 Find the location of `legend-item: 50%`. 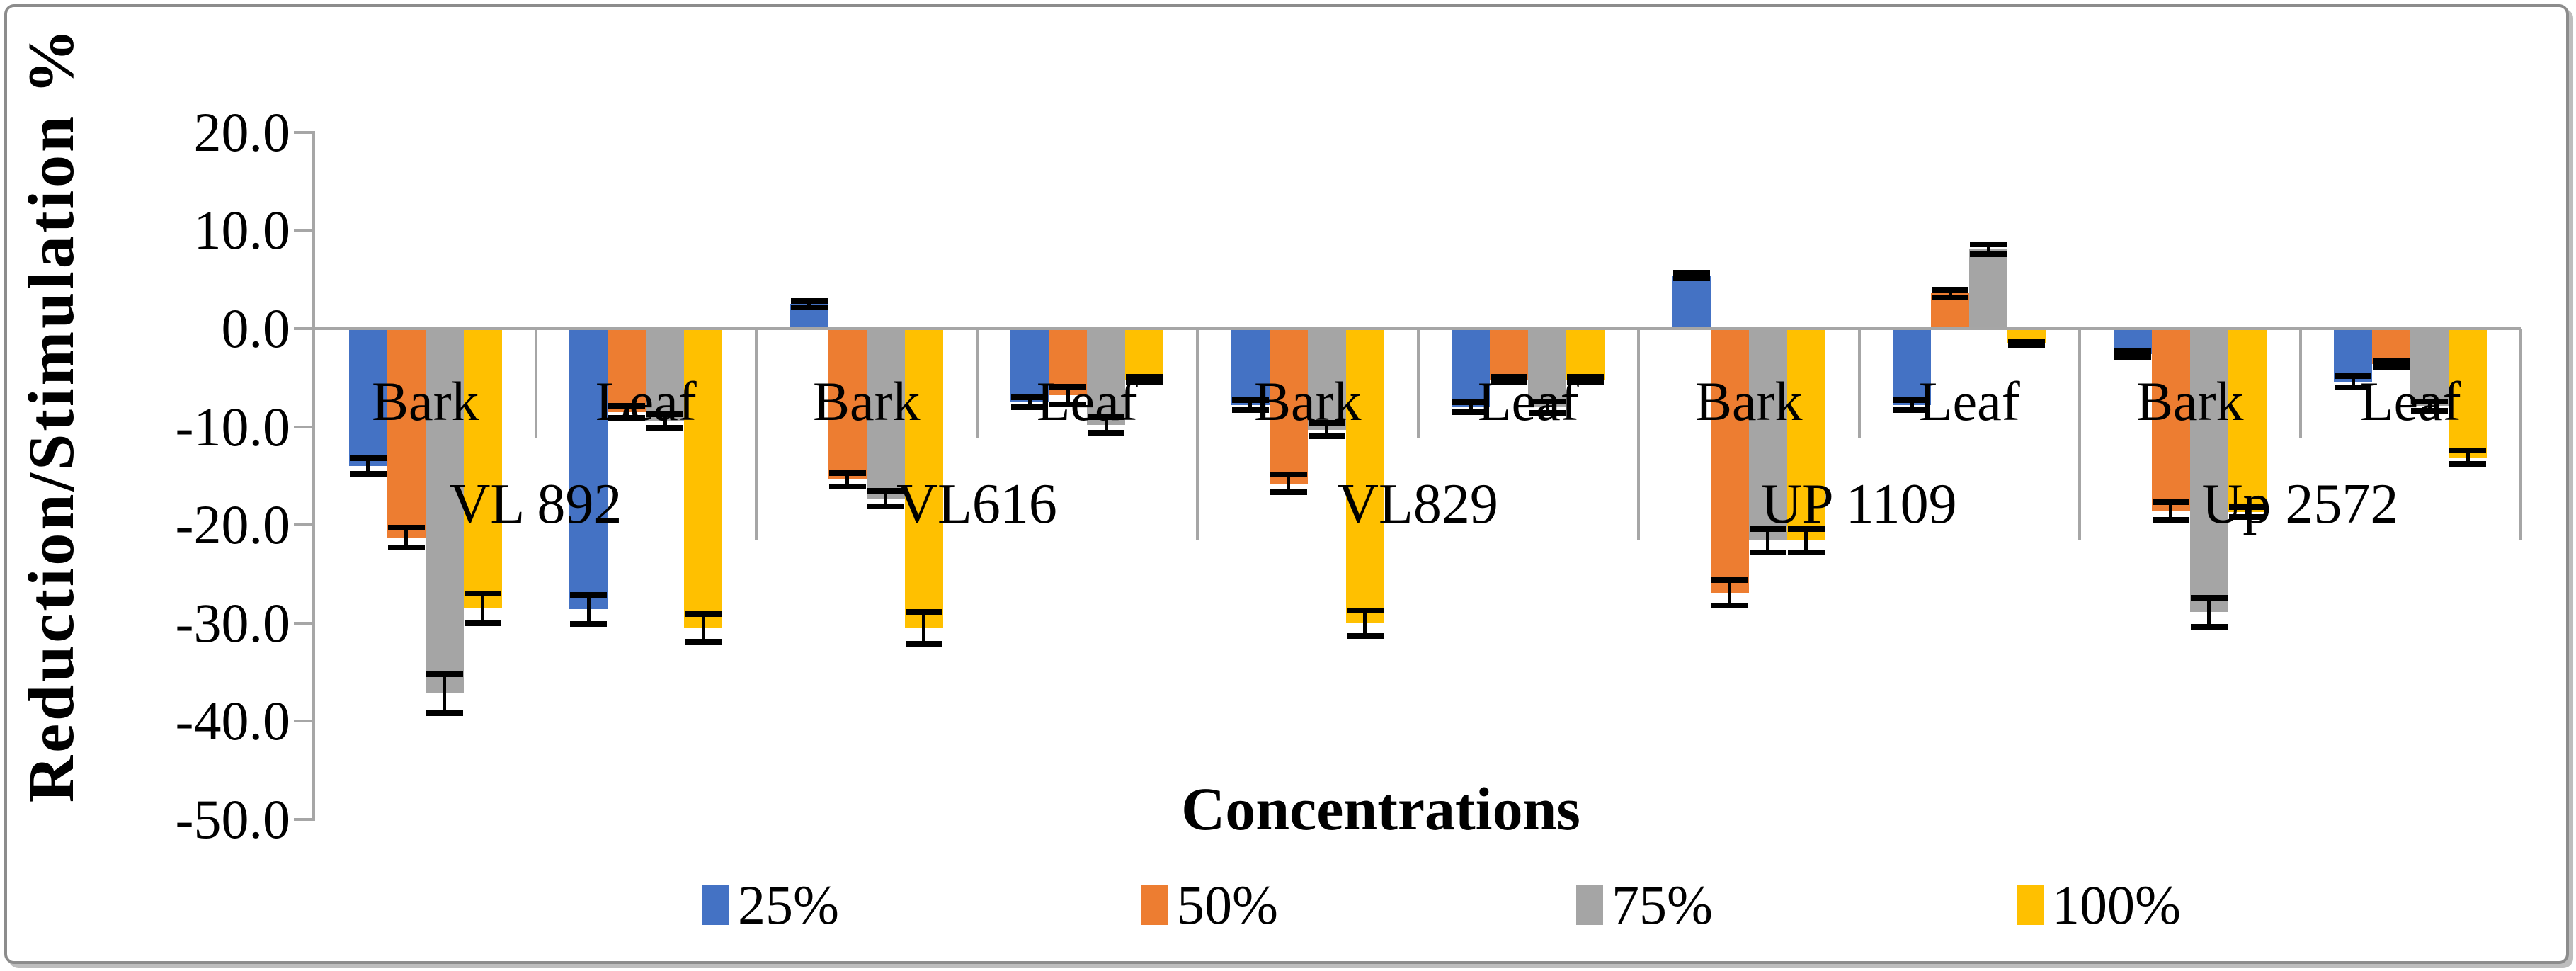

legend-item: 50% is located at coordinates (1210, 905).